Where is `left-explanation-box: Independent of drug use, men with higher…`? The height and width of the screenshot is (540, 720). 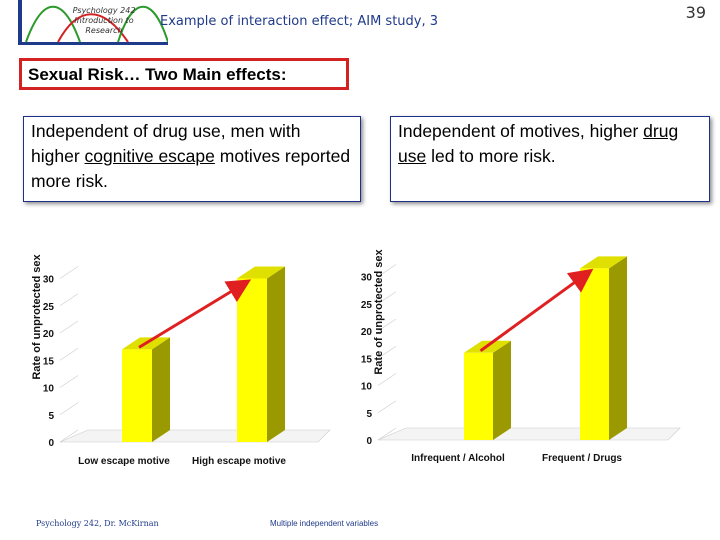
left-explanation-box: Independent of drug use, men with higher… is located at coordinates (192, 159).